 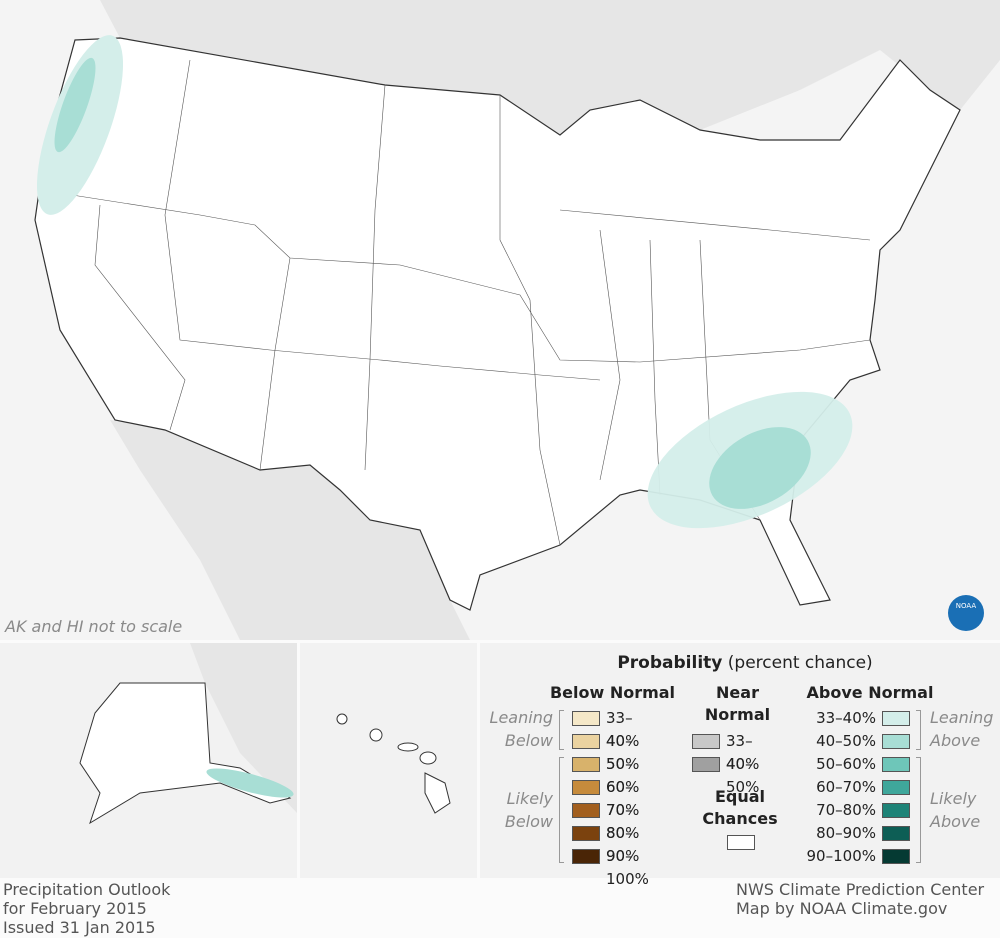 I want to click on alaska-map, so click(x=148, y=734).